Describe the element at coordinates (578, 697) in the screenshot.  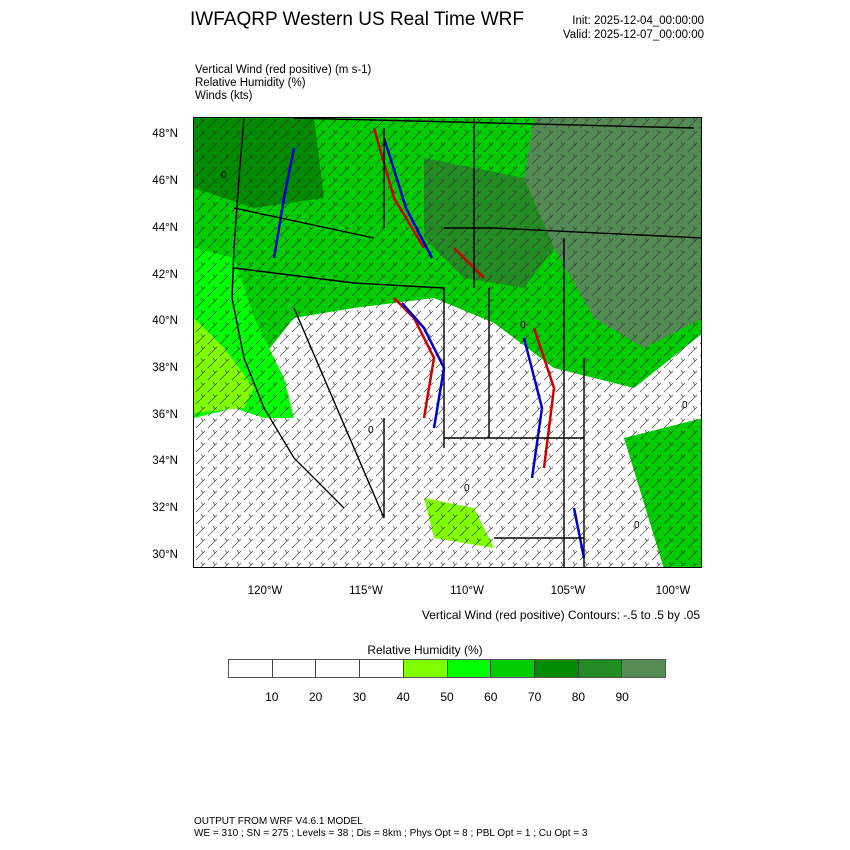
I see `colorbar-label: 80` at that location.